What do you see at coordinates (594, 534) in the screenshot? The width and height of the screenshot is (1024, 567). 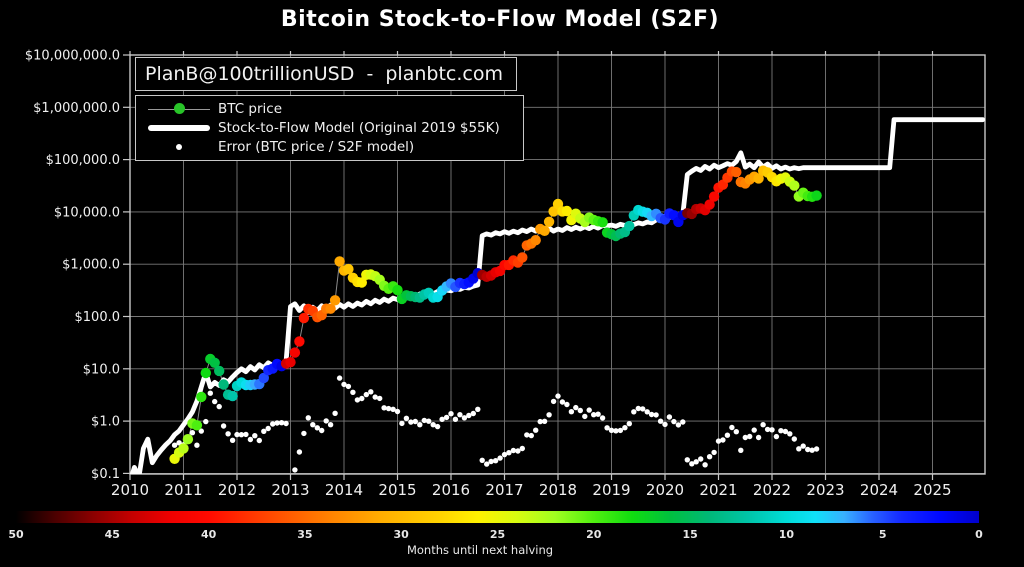 I see `colorbar-tick-label: 20` at bounding box center [594, 534].